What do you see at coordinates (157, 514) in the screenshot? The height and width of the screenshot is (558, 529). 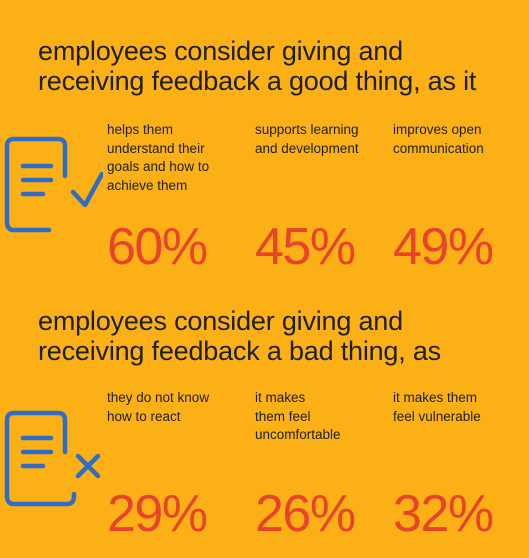 I see `bad-item-1-percent: 29%` at bounding box center [157, 514].